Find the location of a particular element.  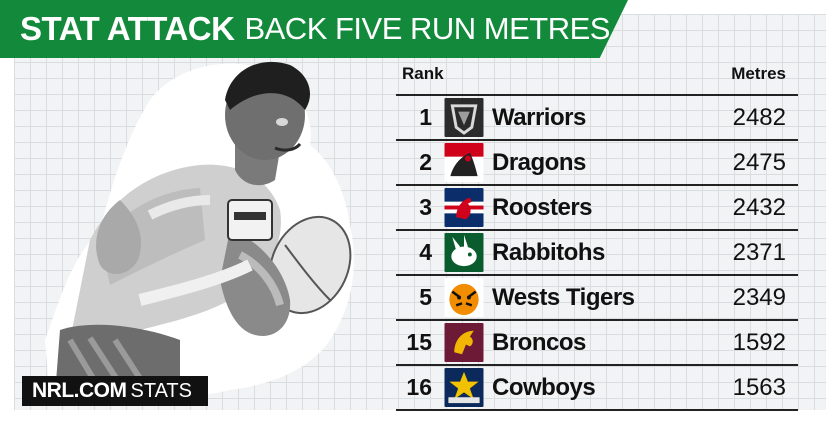

rank-value: 1 is located at coordinates (425, 117).